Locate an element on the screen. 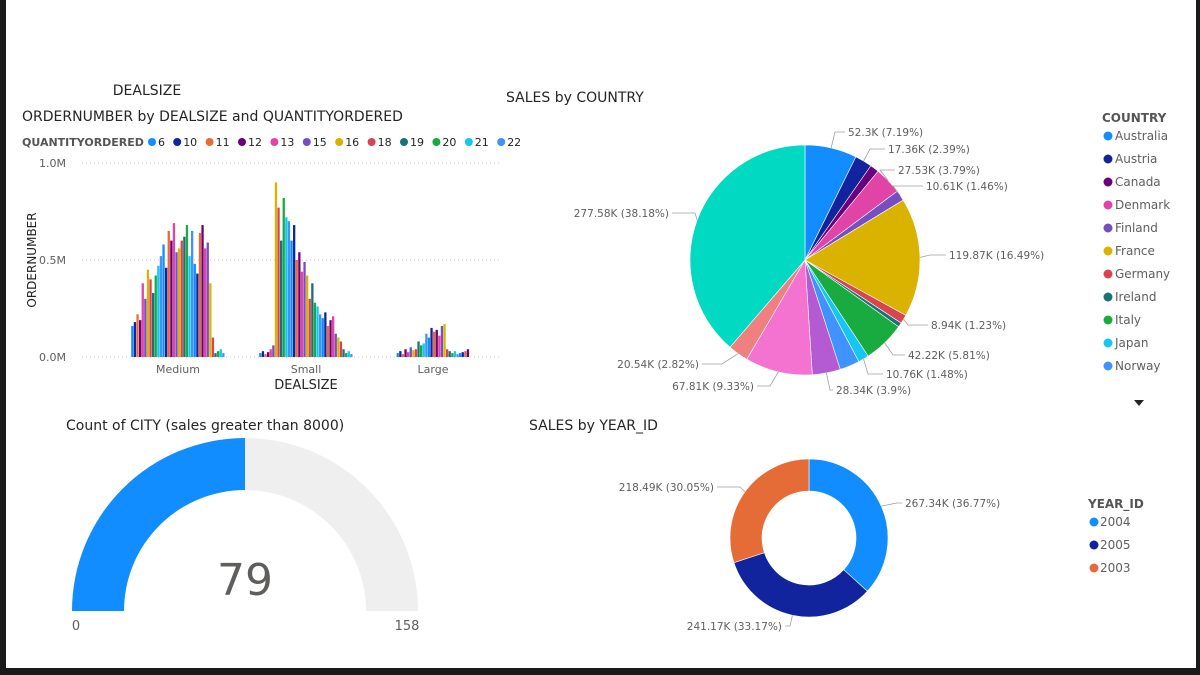 This screenshot has width=1200, height=675. year-donut-slices is located at coordinates (809, 538).